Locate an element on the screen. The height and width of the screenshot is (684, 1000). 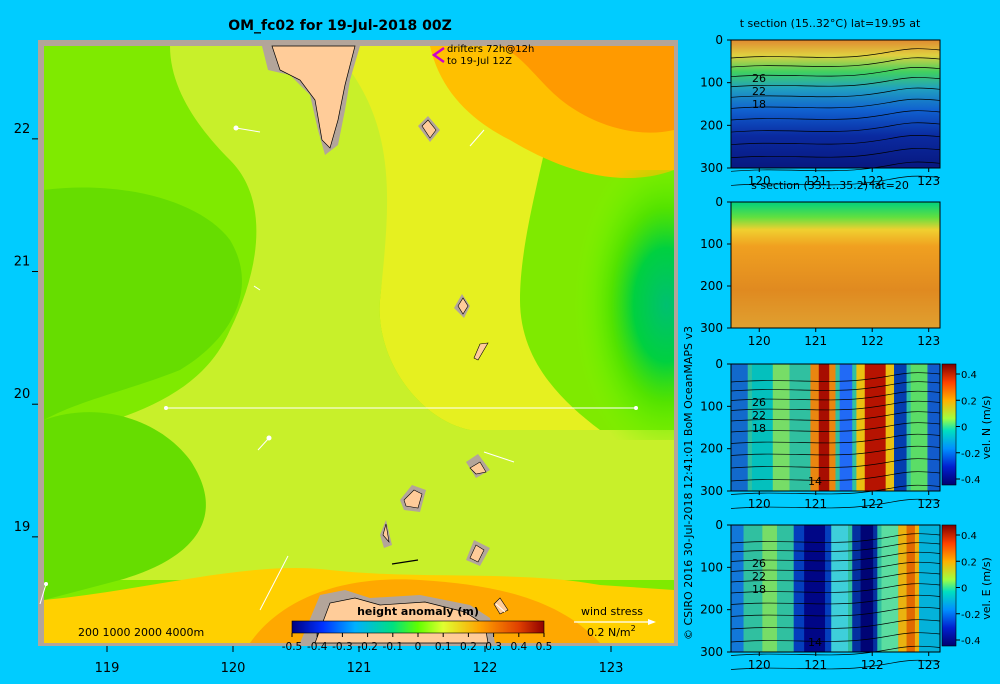
map-x-axis: 119 120 121 122 123 is located at coordinates (359, 661).